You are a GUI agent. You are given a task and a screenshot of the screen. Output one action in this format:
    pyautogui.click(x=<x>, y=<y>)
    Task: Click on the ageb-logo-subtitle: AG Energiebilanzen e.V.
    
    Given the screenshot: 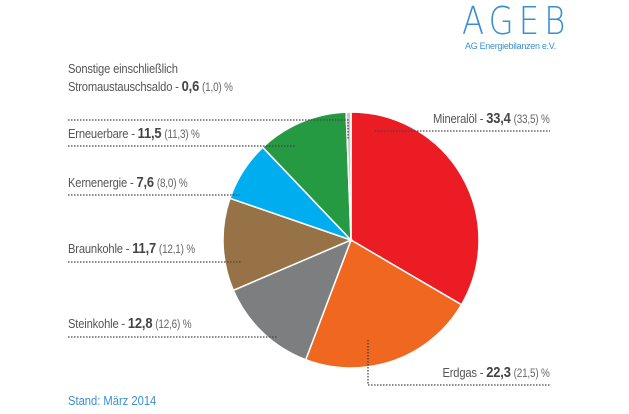 What is the action you would take?
    pyautogui.click(x=510, y=46)
    